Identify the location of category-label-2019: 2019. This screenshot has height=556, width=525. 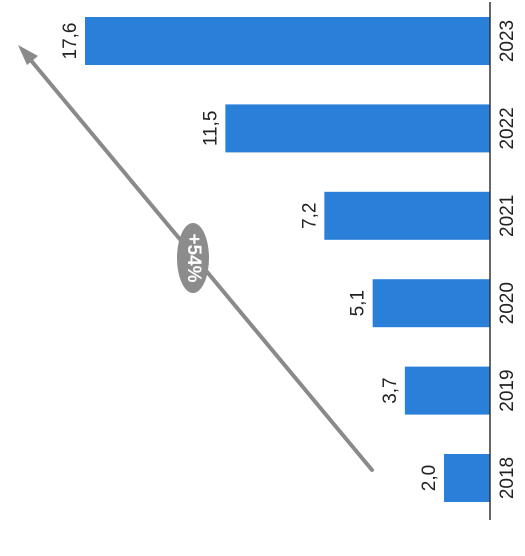
(507, 390).